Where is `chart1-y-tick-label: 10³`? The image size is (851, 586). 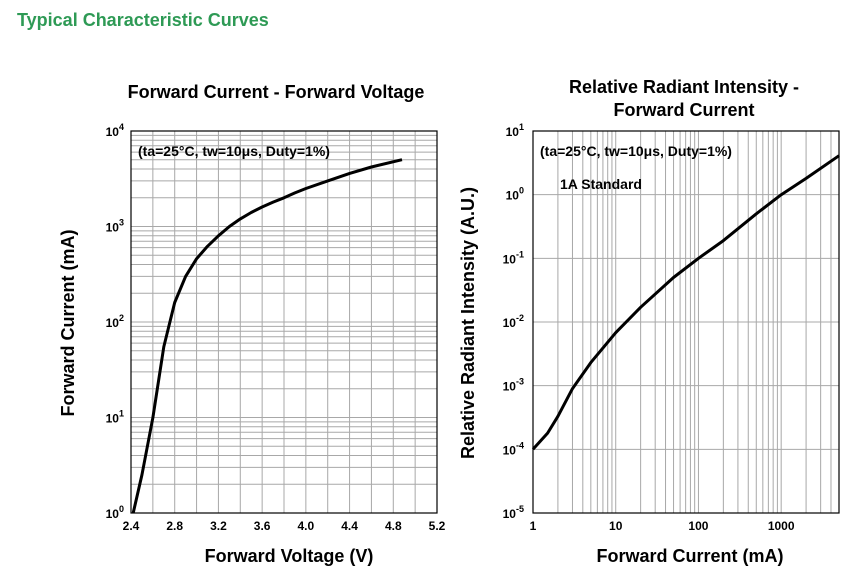 chart1-y-tick-label: 10³ is located at coordinates (115, 226).